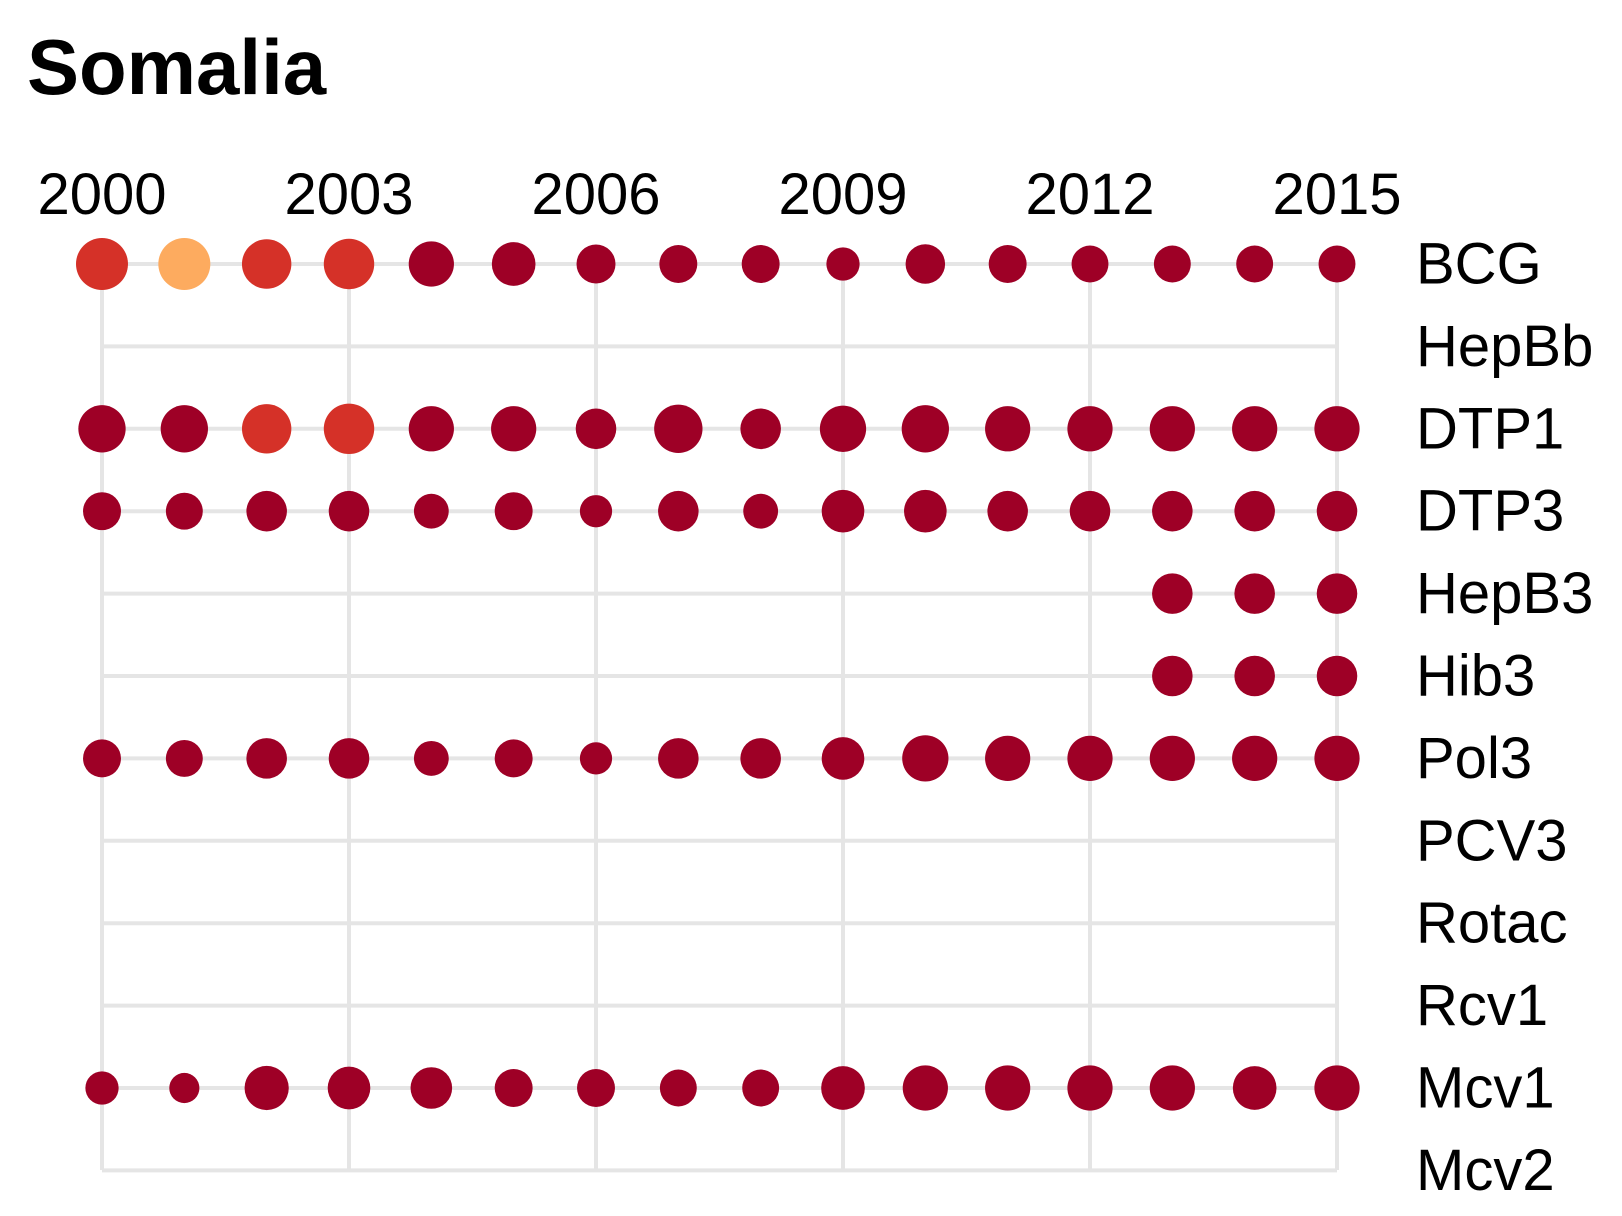  I want to click on point-dtp1-2011, so click(1008, 429).